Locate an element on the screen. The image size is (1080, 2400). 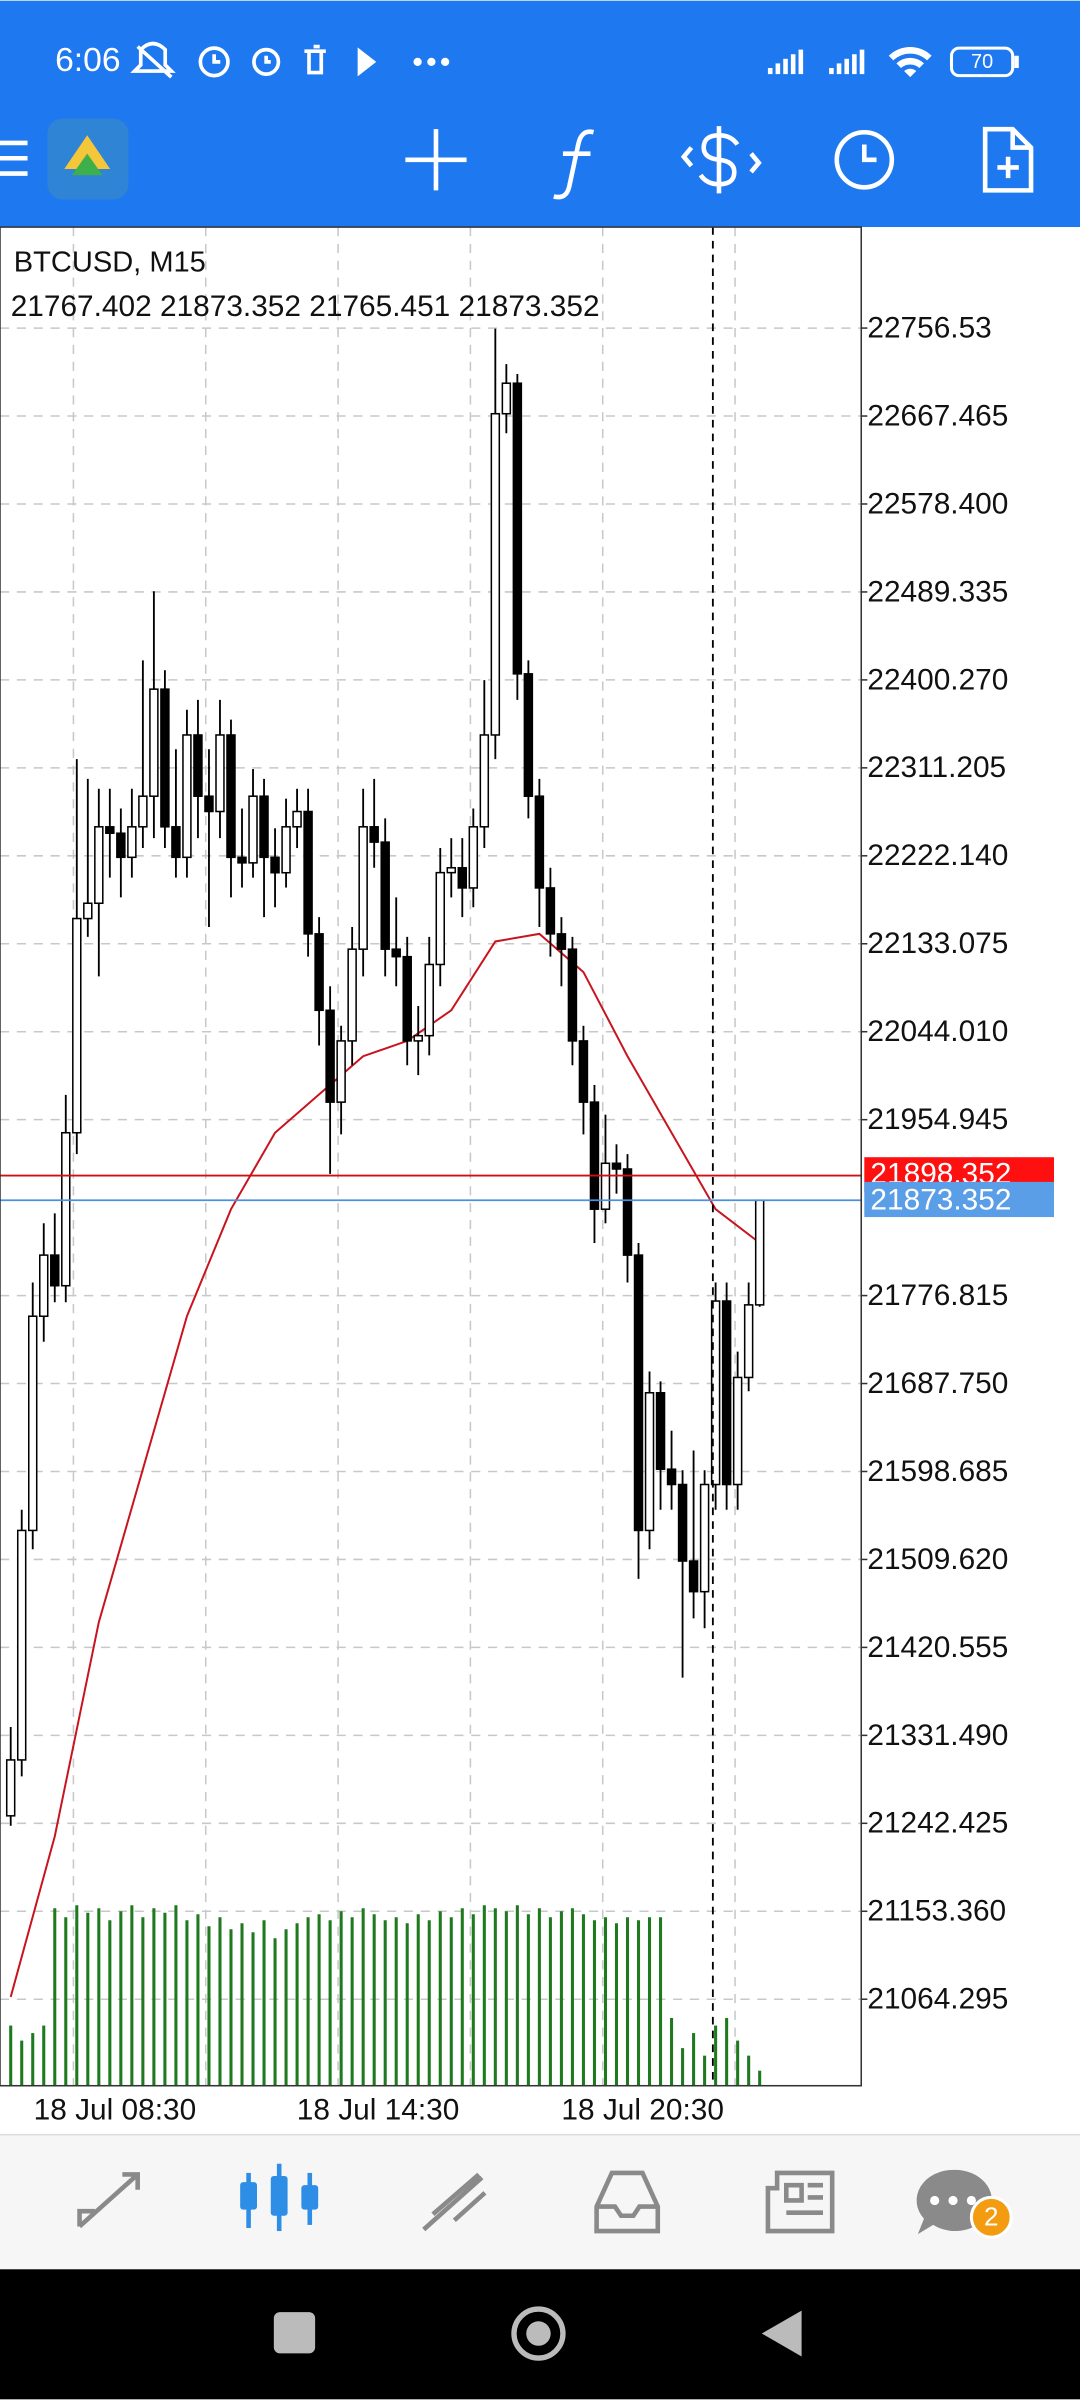
nav-chart is located at coordinates (279, 2197).